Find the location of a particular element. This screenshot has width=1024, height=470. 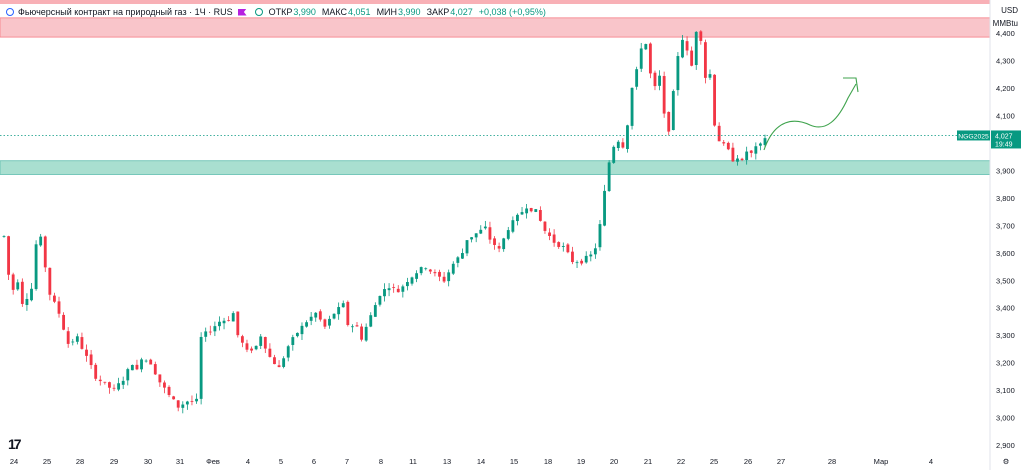

last-price-tag: 4,027 19:49 is located at coordinates (1006, 139).